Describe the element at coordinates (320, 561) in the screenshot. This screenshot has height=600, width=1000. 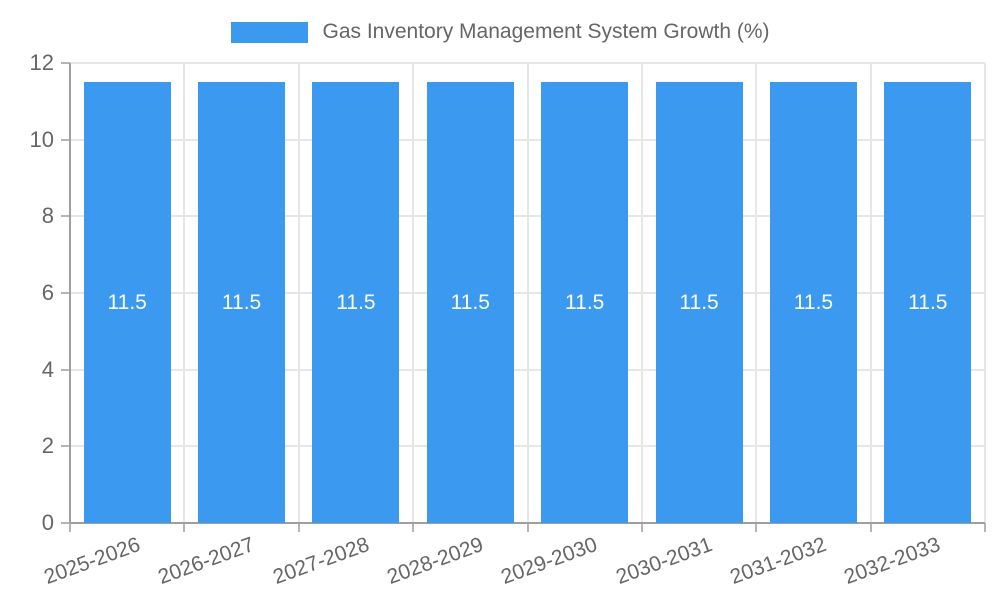
I see `x-axis-tick-label: 2027-2028` at that location.